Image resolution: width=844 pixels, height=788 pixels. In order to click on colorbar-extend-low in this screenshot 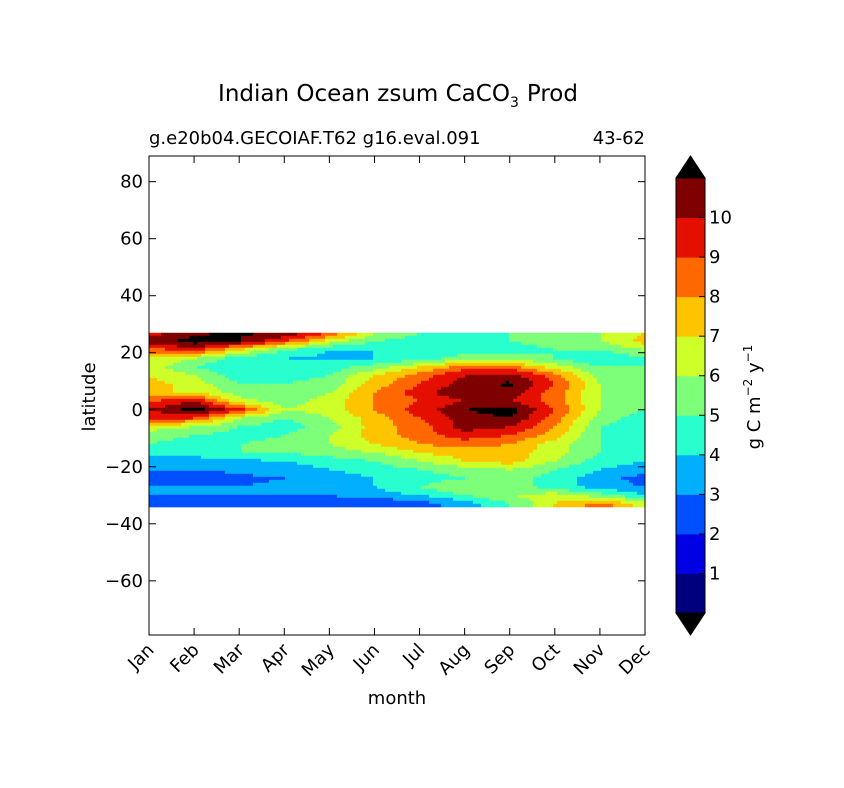, I will do `click(690, 624)`.